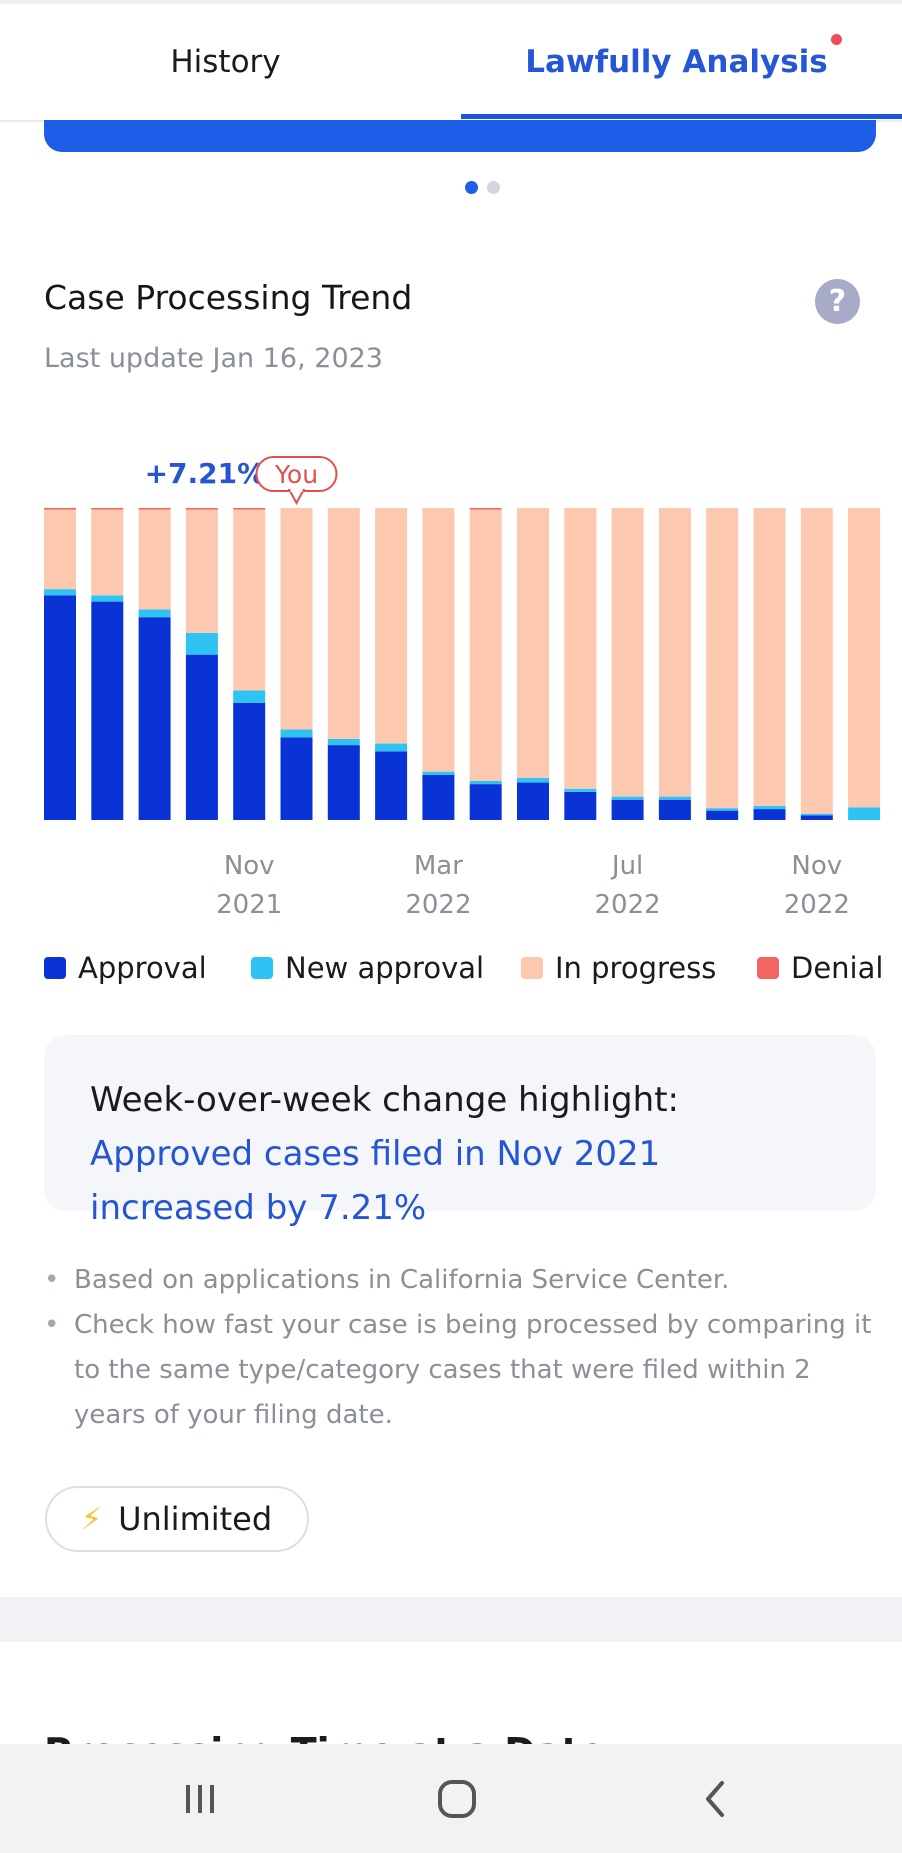 This screenshot has height=1853, width=902. What do you see at coordinates (385, 968) in the screenshot?
I see `legend-label-new-approval: New approval` at bounding box center [385, 968].